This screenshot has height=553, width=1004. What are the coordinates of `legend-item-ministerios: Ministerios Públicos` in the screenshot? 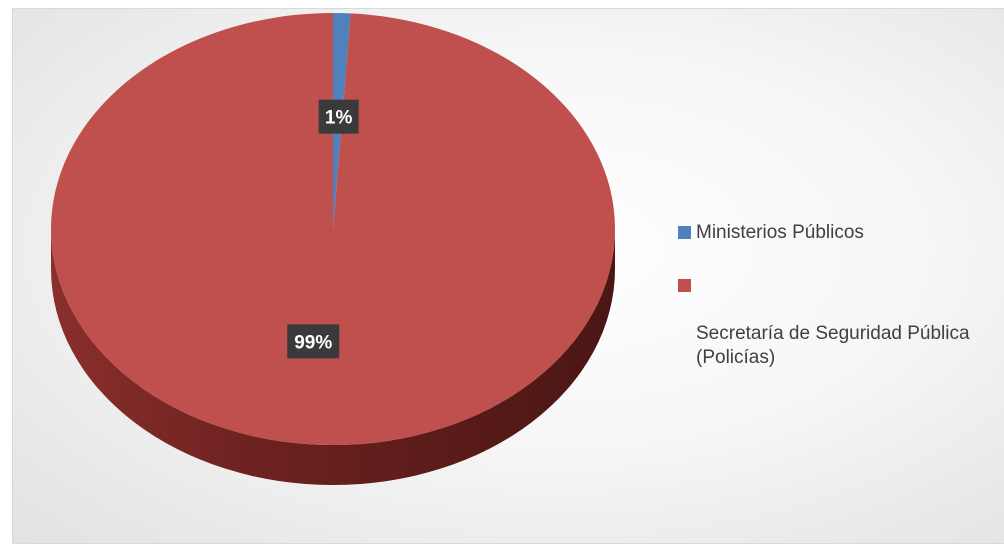 It's located at (841, 233).